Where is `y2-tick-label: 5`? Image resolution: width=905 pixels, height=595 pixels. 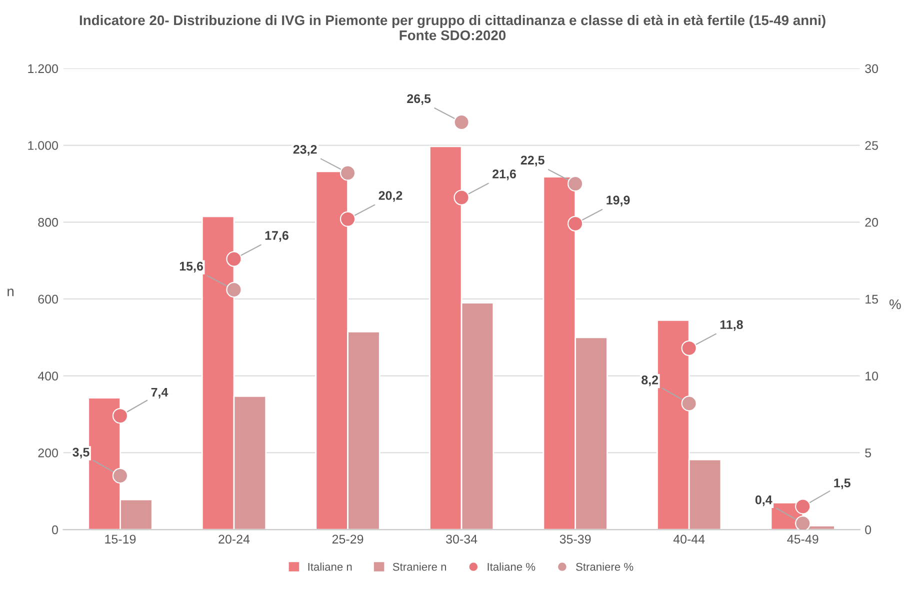 y2-tick-label: 5 is located at coordinates (868, 453).